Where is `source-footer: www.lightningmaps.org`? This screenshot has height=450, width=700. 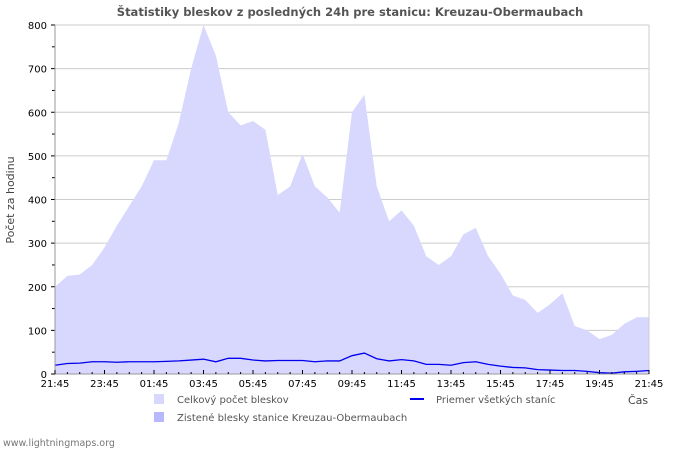 source-footer: www.lightningmaps.org is located at coordinates (59, 443).